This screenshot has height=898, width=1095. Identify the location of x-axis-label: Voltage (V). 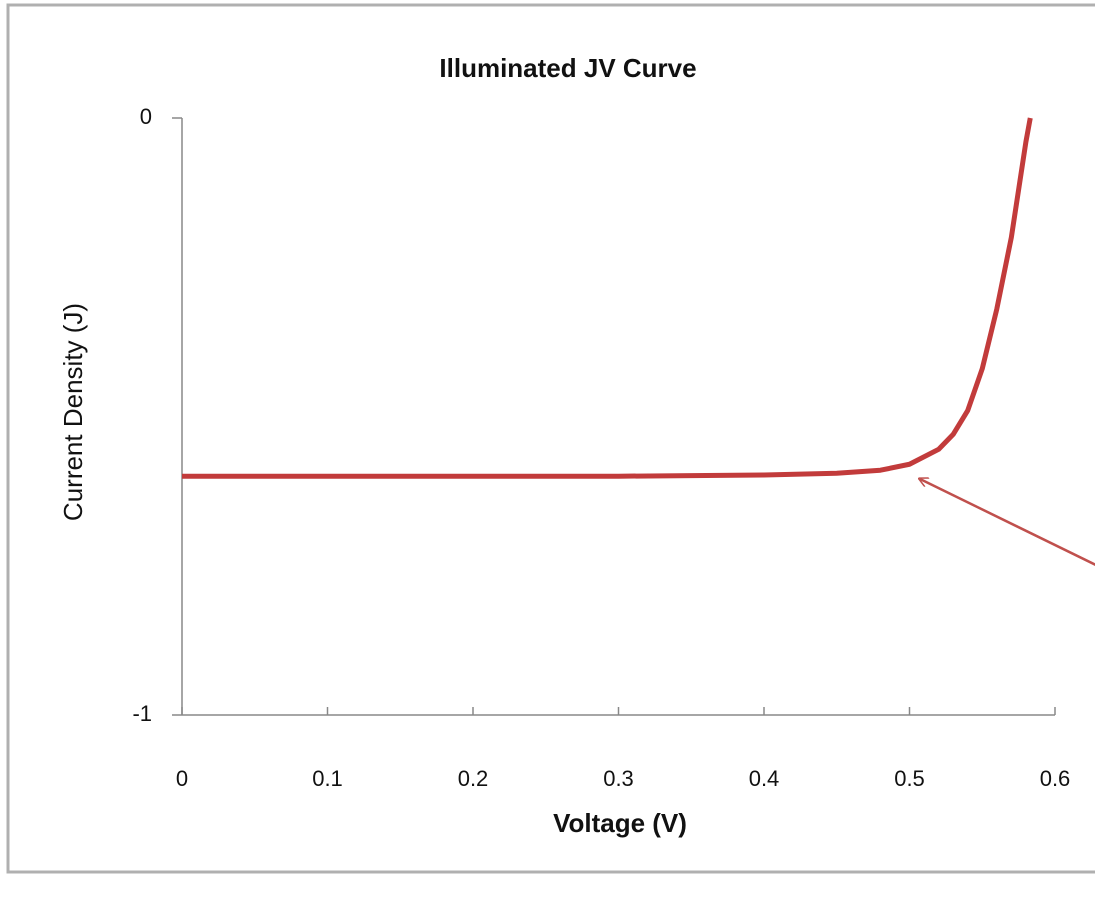
(620, 823).